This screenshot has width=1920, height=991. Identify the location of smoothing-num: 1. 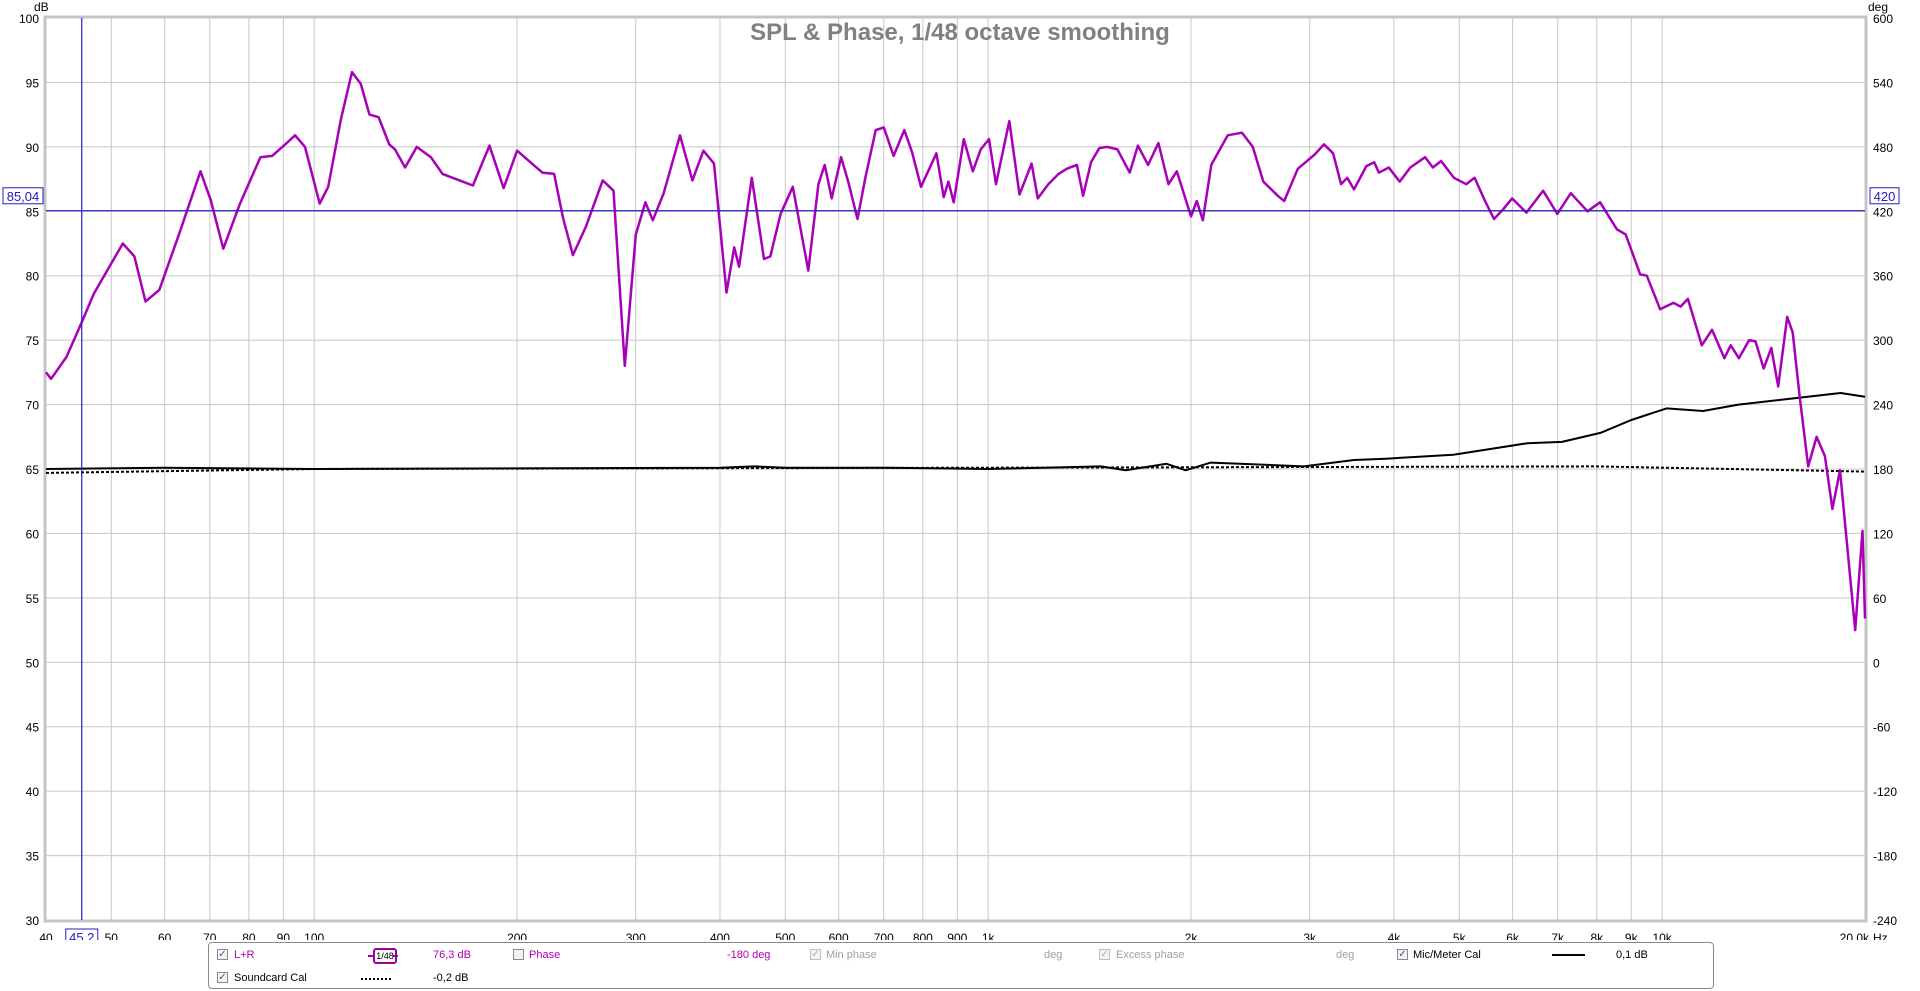
(379, 956).